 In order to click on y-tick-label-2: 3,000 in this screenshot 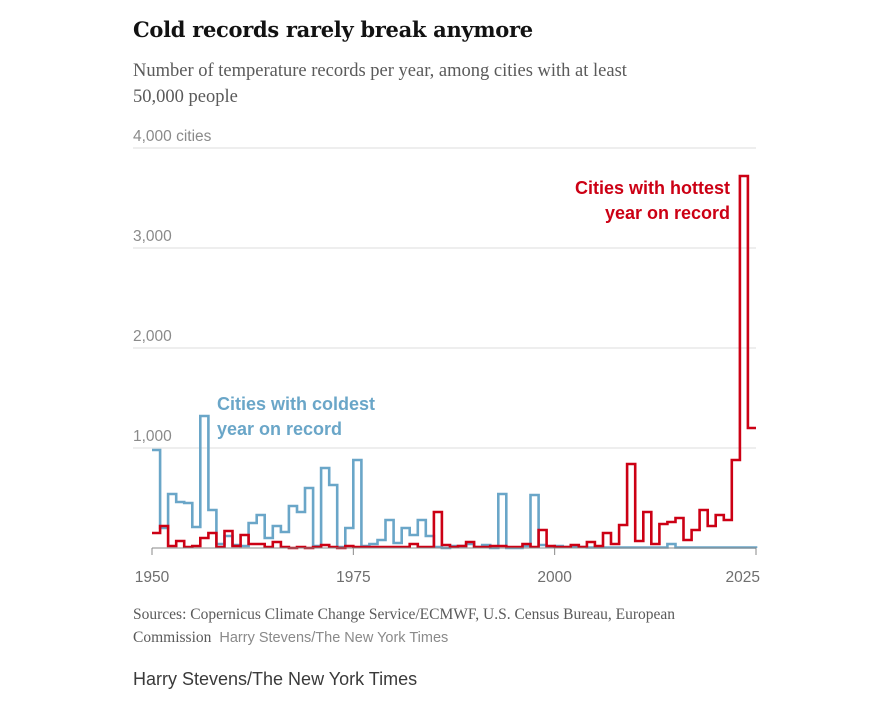, I will do `click(152, 236)`.